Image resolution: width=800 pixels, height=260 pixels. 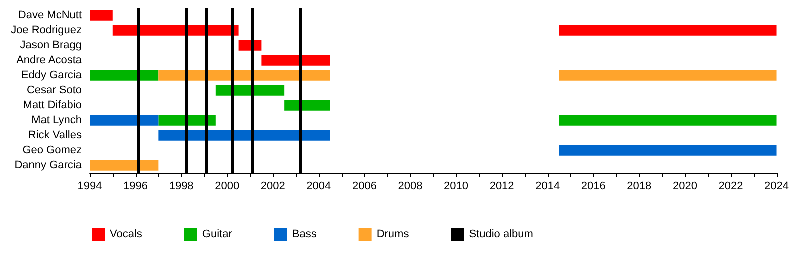 What do you see at coordinates (49, 60) in the screenshot?
I see `y-tick-label: Andre Acosta` at bounding box center [49, 60].